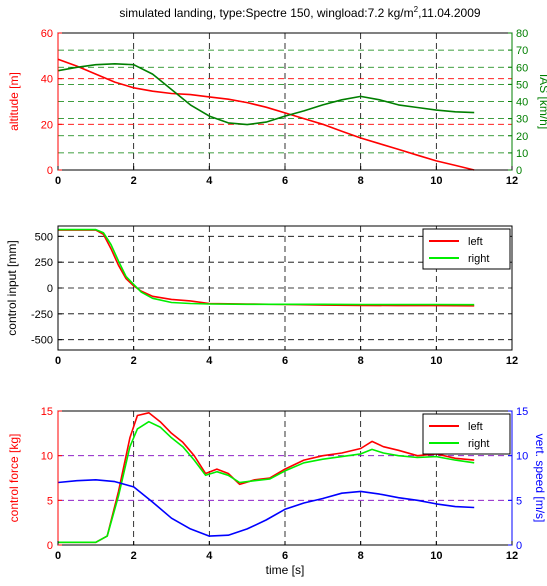  Describe the element at coordinates (47, 412) in the screenshot. I see `y-tick-label: 15` at that location.